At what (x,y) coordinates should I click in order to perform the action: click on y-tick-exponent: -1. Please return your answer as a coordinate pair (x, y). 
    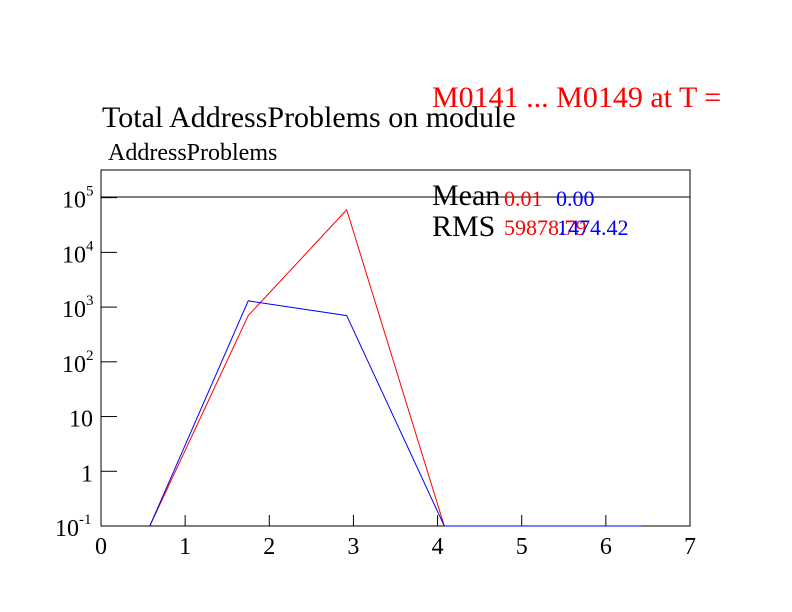
    Looking at the image, I should click on (85, 520).